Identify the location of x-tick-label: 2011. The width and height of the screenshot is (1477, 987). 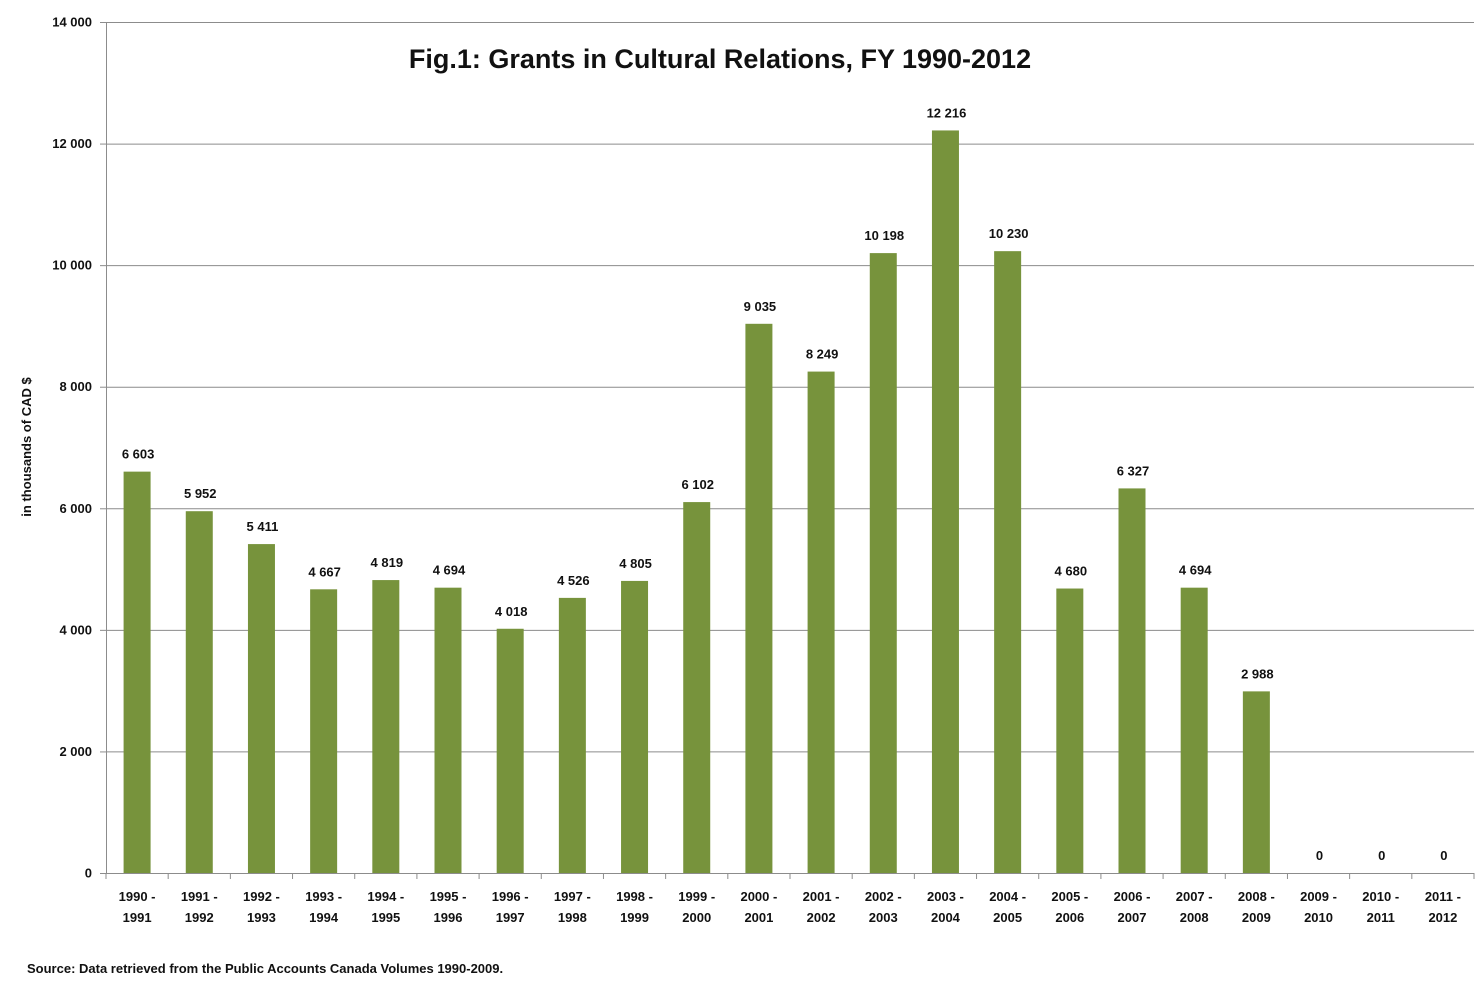
(1381, 917).